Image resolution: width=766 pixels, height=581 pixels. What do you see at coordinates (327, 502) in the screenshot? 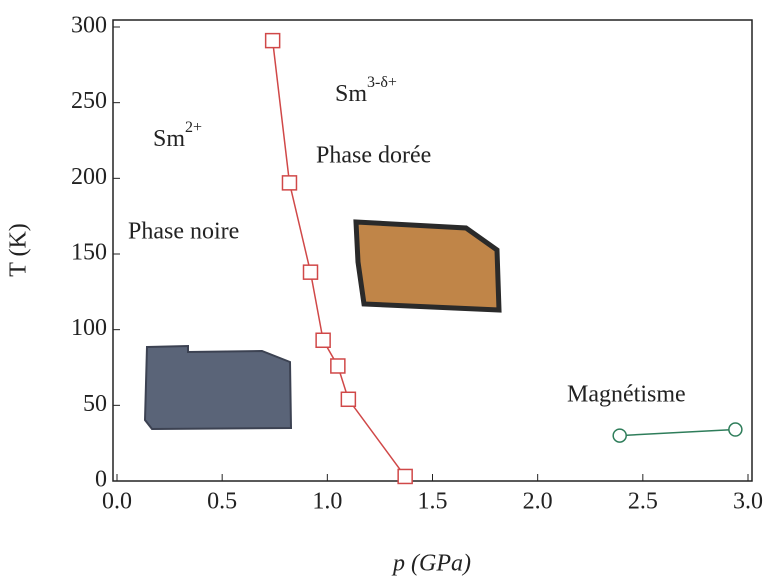
I see `x-tick-label: 1.0` at bounding box center [327, 502].